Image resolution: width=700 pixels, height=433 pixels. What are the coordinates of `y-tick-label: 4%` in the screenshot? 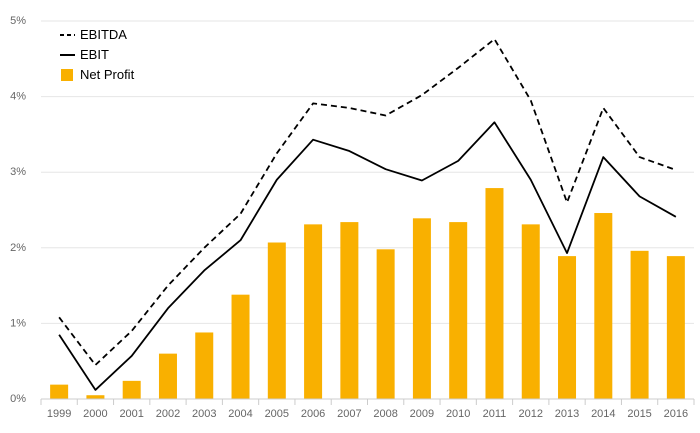 It's located at (18, 97).